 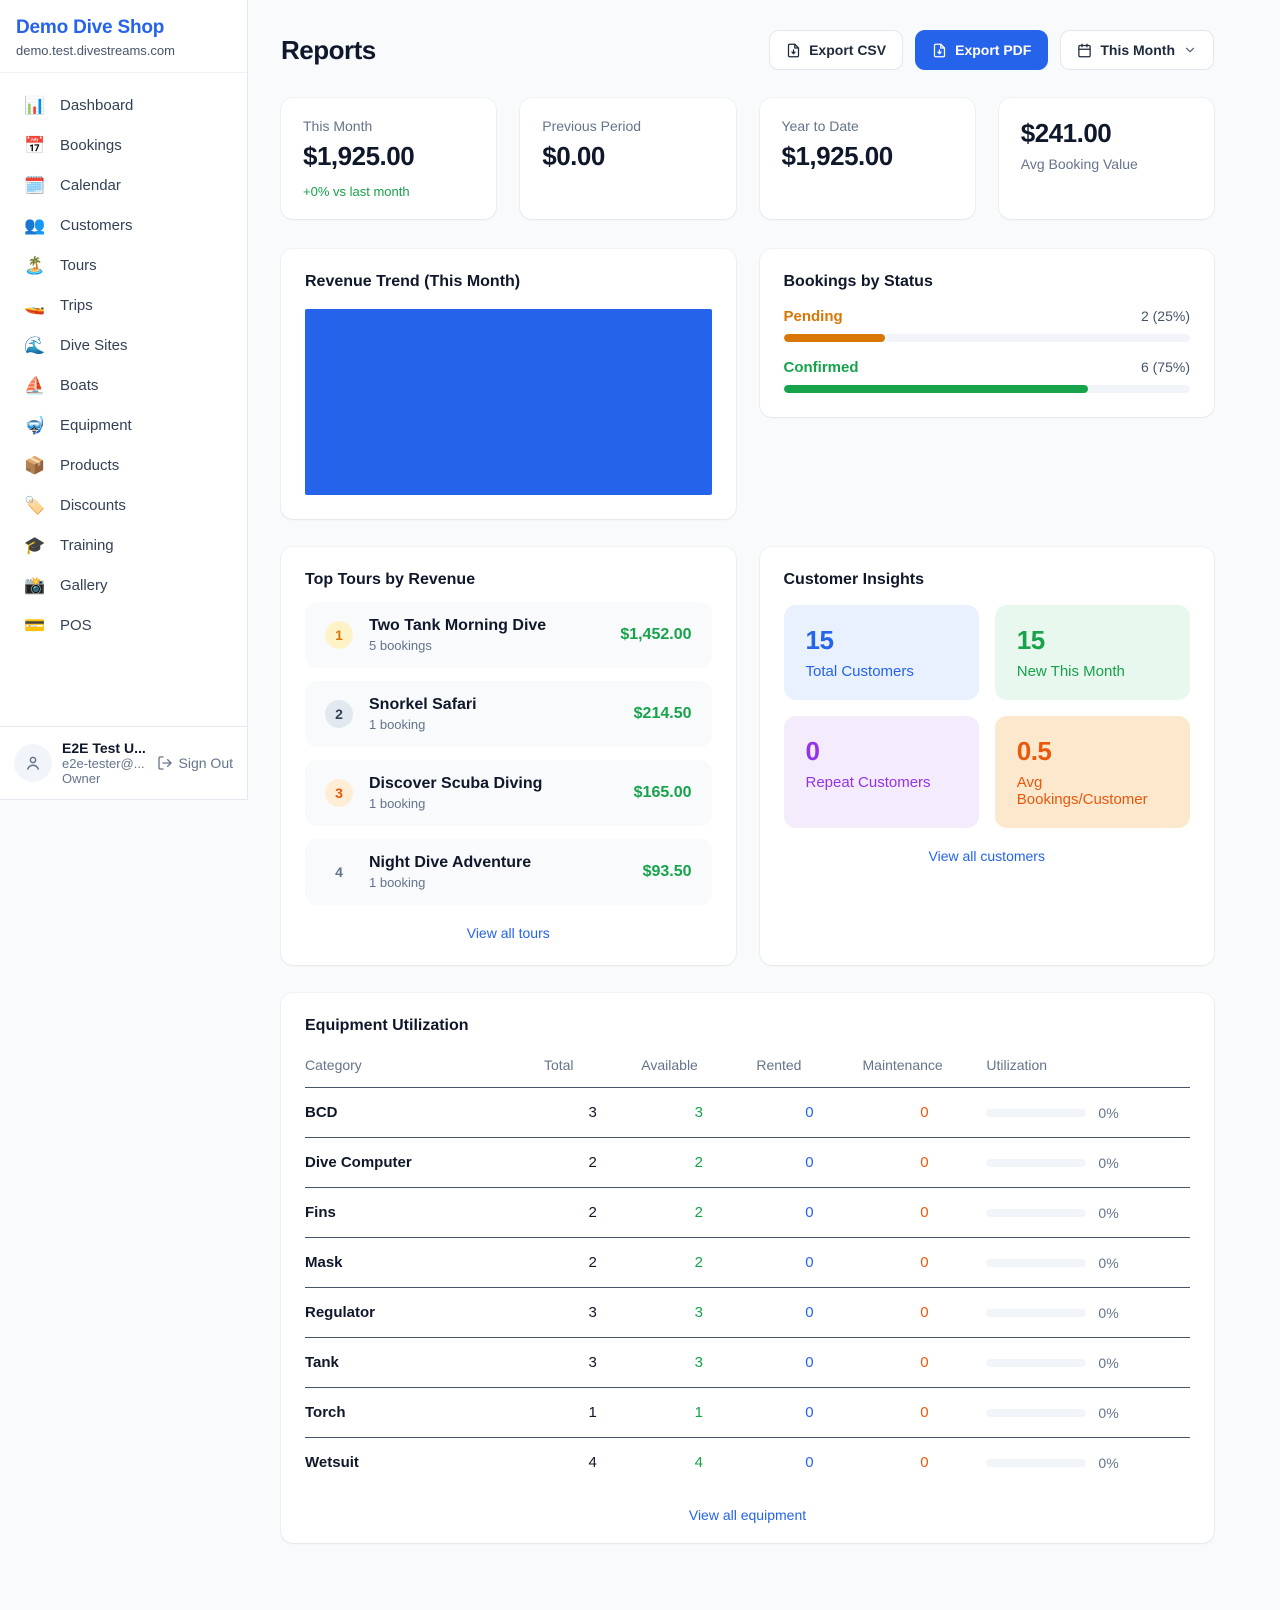 I want to click on sidebar-item-calendar: 🗓️ Calendar, so click(x=123, y=185).